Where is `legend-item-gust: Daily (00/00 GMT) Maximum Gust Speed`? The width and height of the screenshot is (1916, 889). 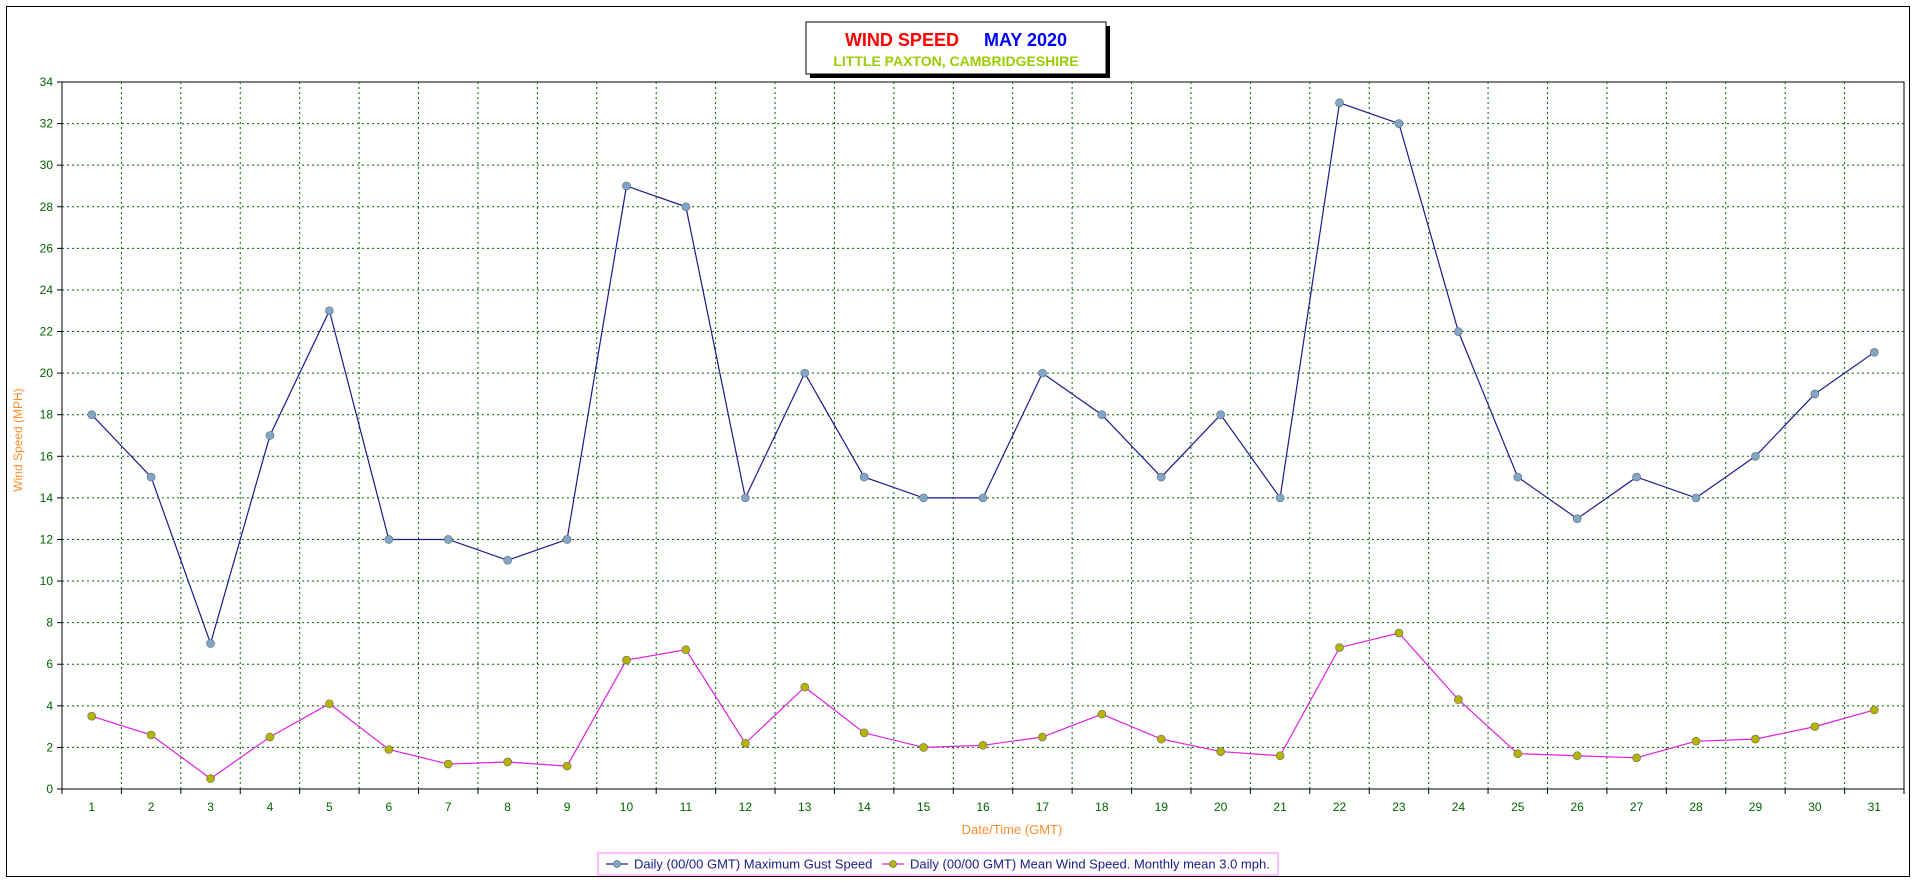
legend-item-gust: Daily (00/00 GMT) Maximum Gust Speed is located at coordinates (739, 864).